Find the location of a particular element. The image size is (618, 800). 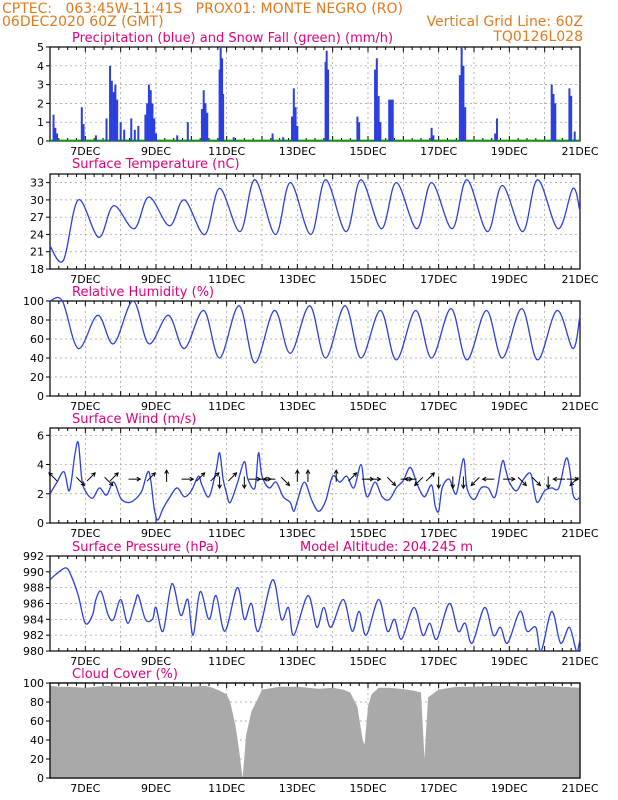

y-tick-label: 100 is located at coordinates (33, 683).